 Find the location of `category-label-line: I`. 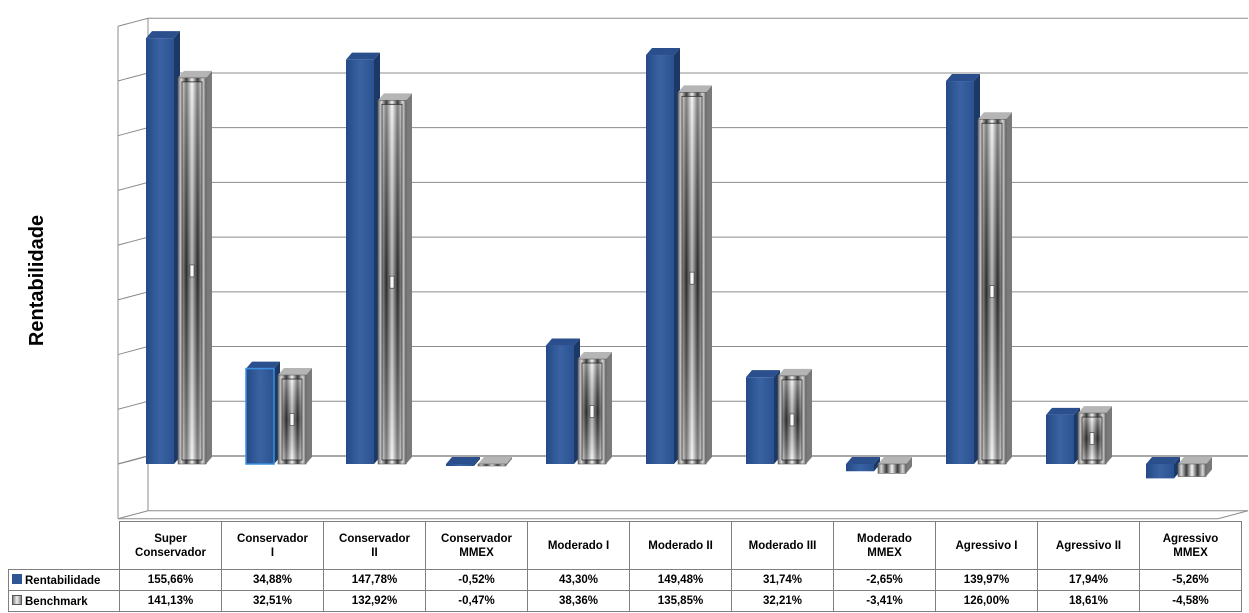

category-label-line: I is located at coordinates (272, 552).